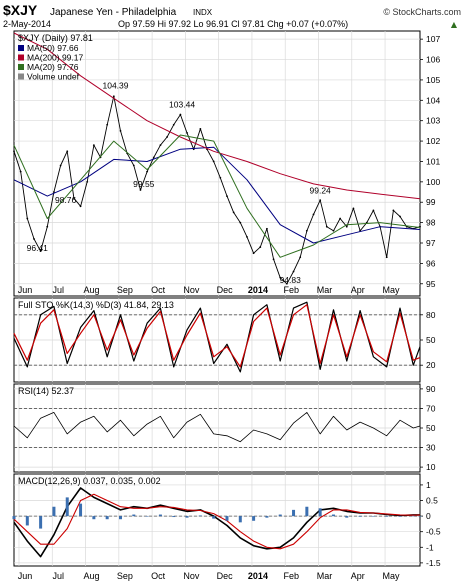 This screenshot has width=464, height=586. Describe the element at coordinates (53, 48) in the screenshot. I see `legend-entry: MA(50) 97.66` at that location.